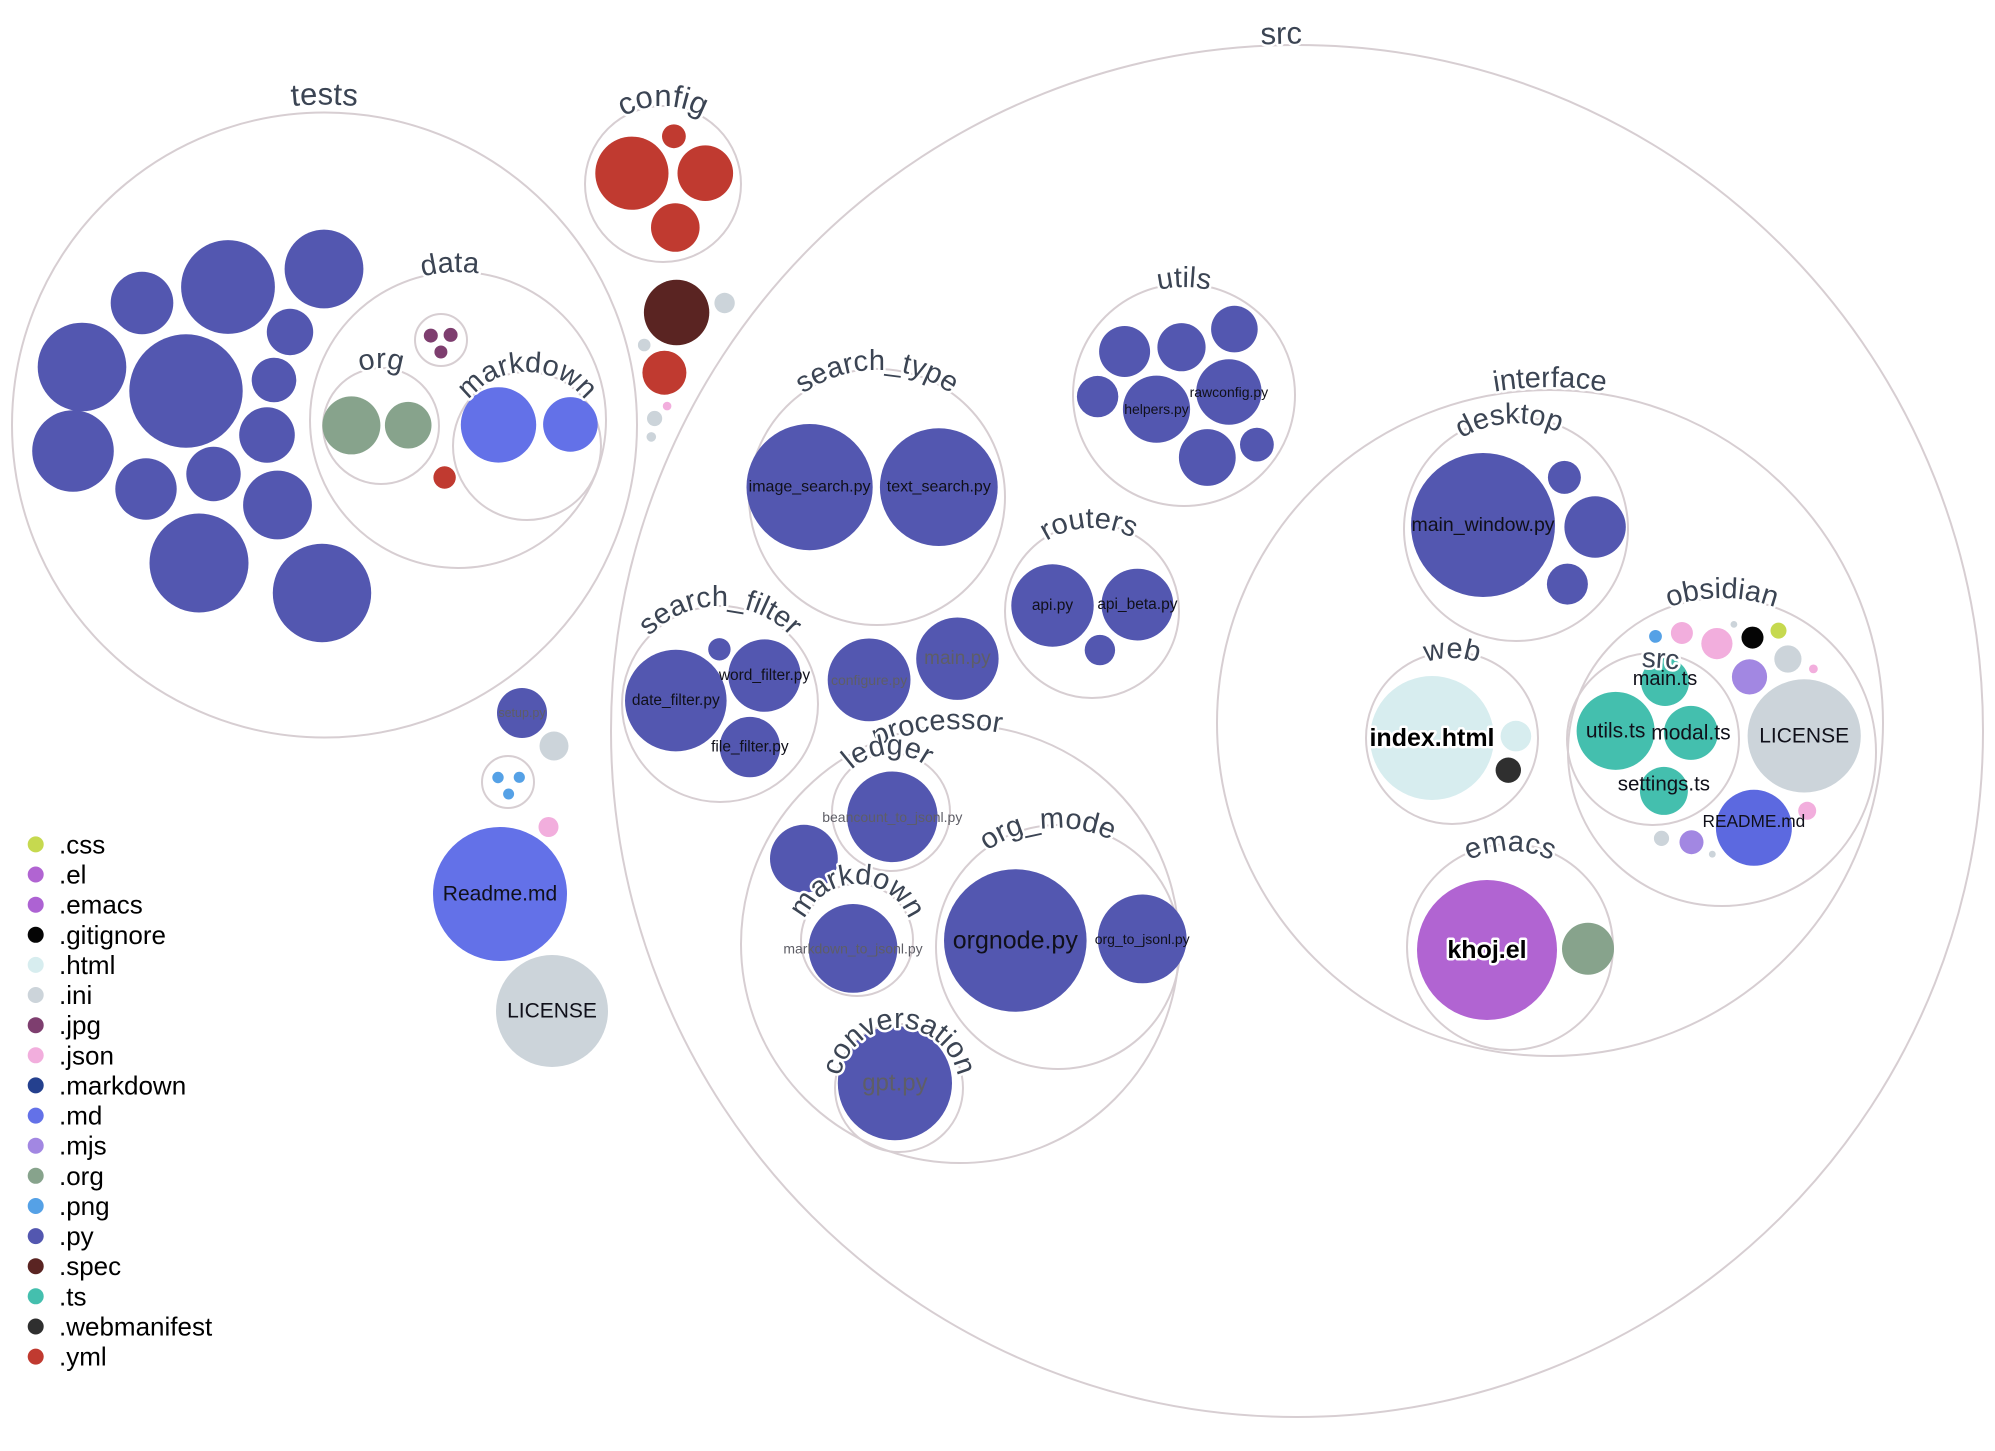  I want to click on svg-text: .gitignore, so click(112, 935).